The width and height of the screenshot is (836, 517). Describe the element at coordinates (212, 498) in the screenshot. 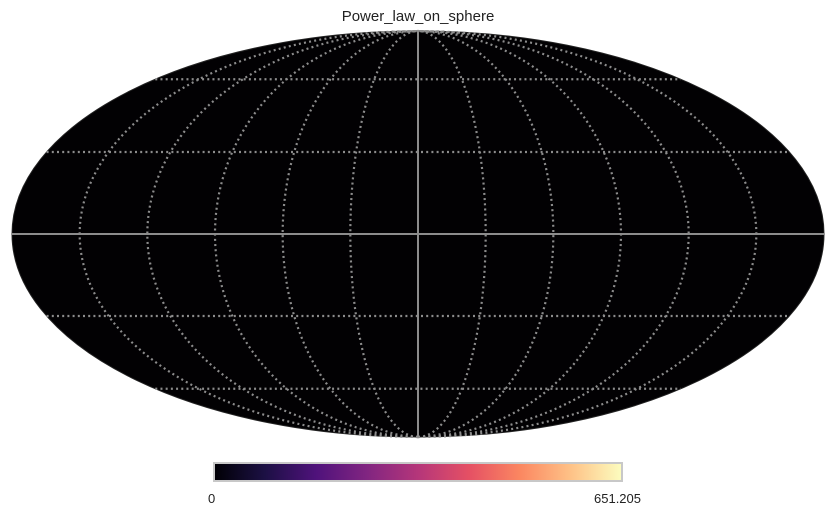

I see `colorbar-min-label: 0` at that location.